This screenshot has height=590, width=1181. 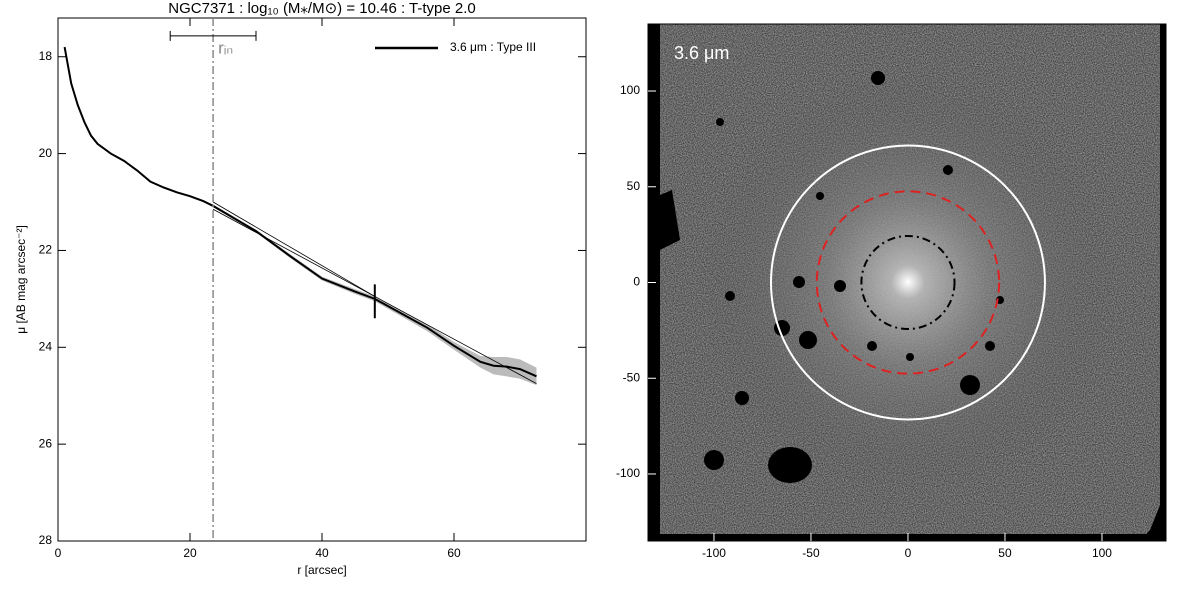 I want to click on y-tick-label: 18, so click(x=46, y=56).